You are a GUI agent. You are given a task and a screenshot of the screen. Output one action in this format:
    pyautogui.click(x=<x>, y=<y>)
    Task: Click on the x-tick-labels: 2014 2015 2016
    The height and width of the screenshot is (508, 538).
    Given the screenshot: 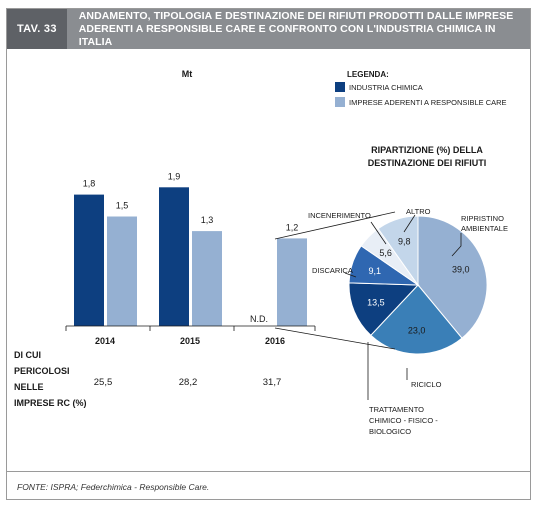 What is the action you would take?
    pyautogui.click(x=190, y=341)
    